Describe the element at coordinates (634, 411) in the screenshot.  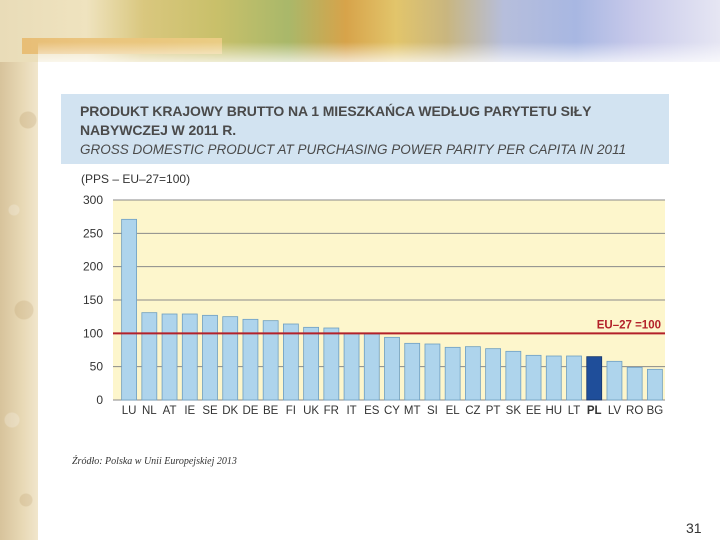
I see `x-tick-label: RO` at that location.